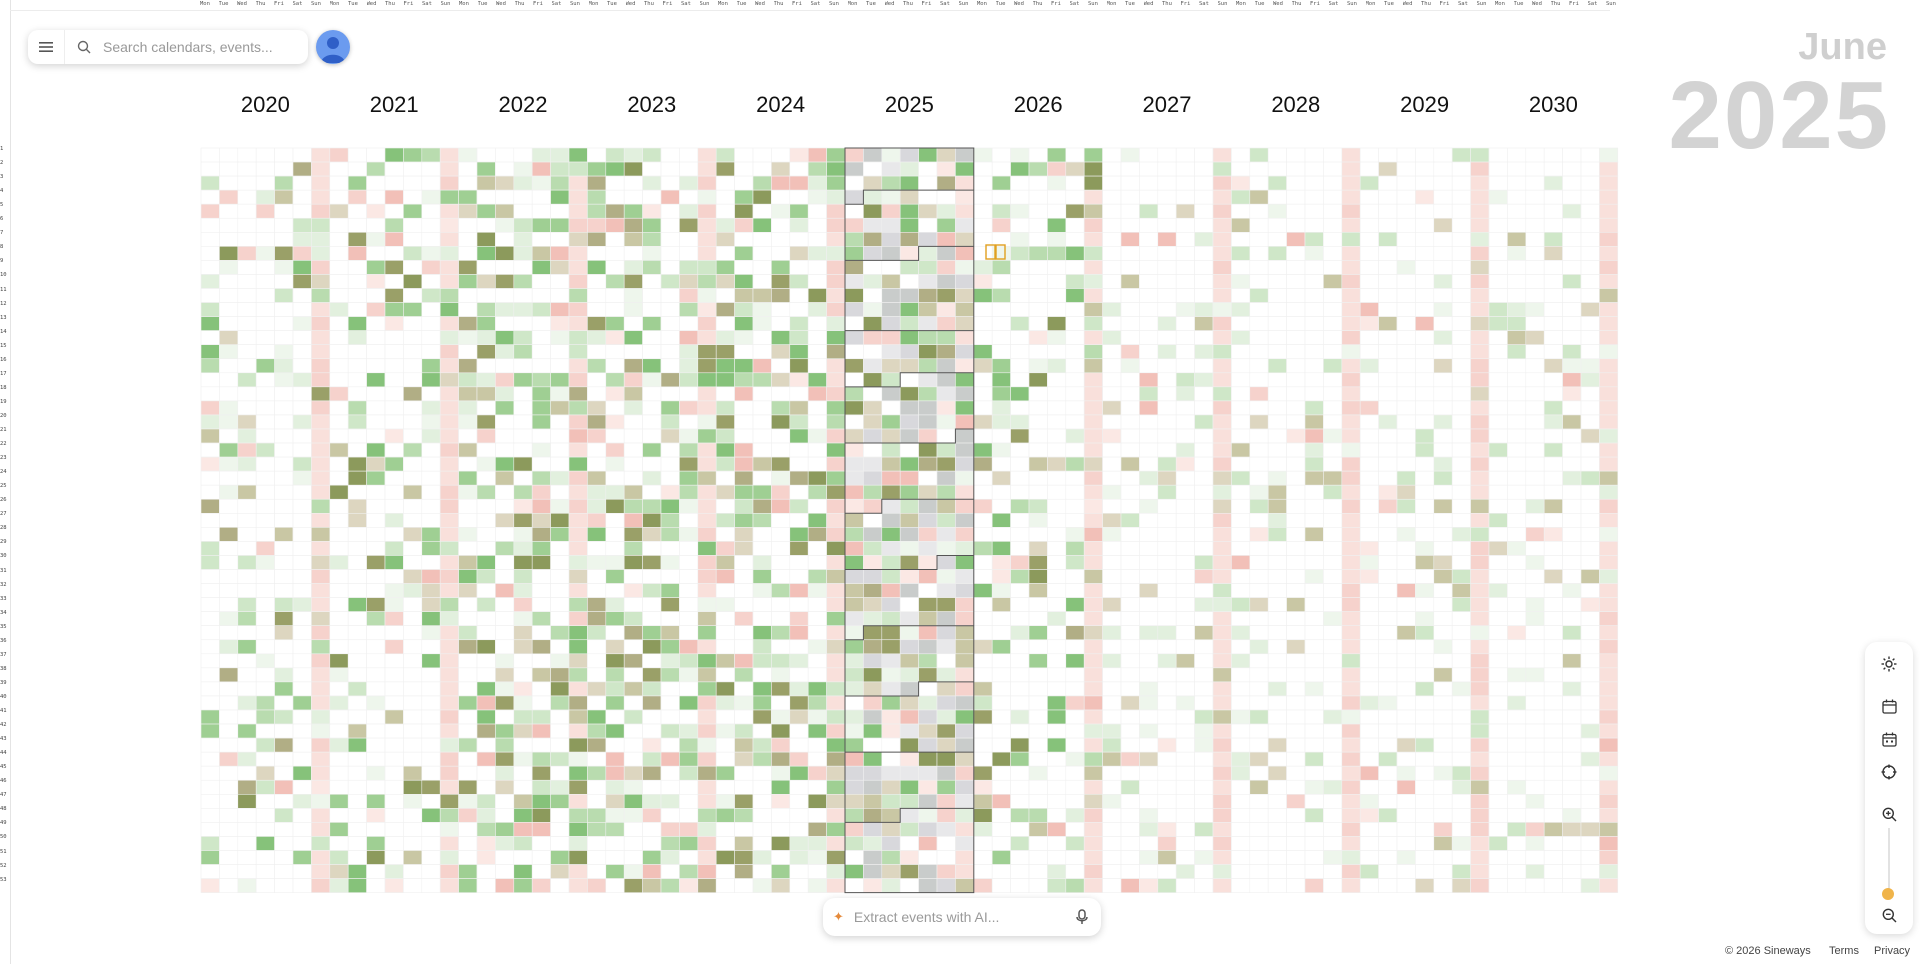 This screenshot has height=964, width=1920. What do you see at coordinates (203, 47) in the screenshot?
I see `search-input` at bounding box center [203, 47].